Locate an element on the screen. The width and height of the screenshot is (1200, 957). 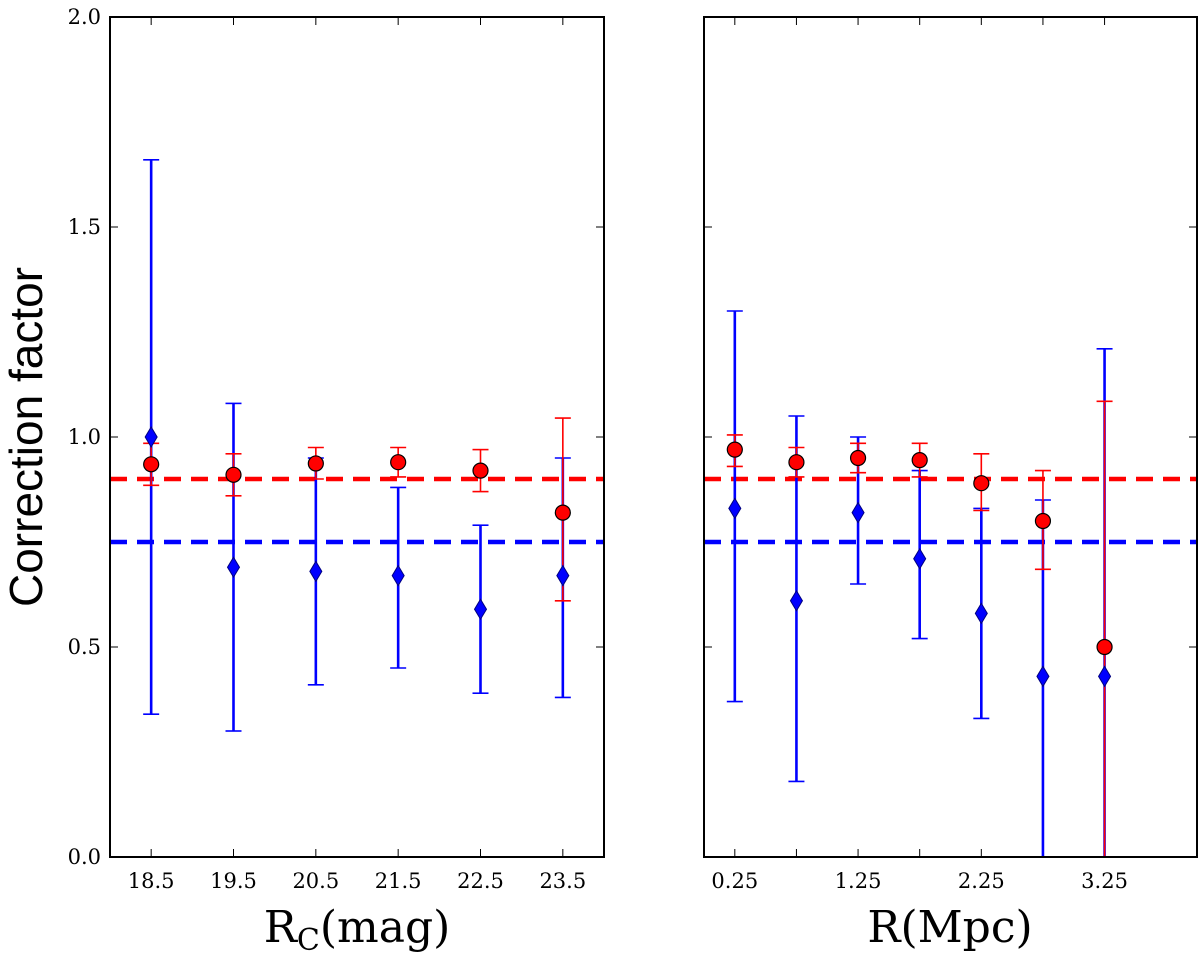
left-xtick-label: 19.5 is located at coordinates (233, 881).